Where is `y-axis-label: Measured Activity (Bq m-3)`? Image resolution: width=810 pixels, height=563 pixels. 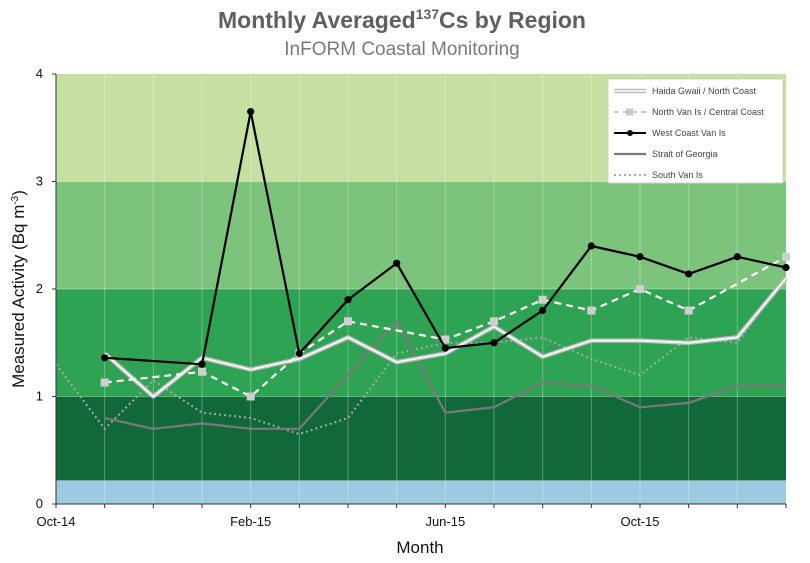 y-axis-label: Measured Activity (Bq m-3) is located at coordinates (18, 289).